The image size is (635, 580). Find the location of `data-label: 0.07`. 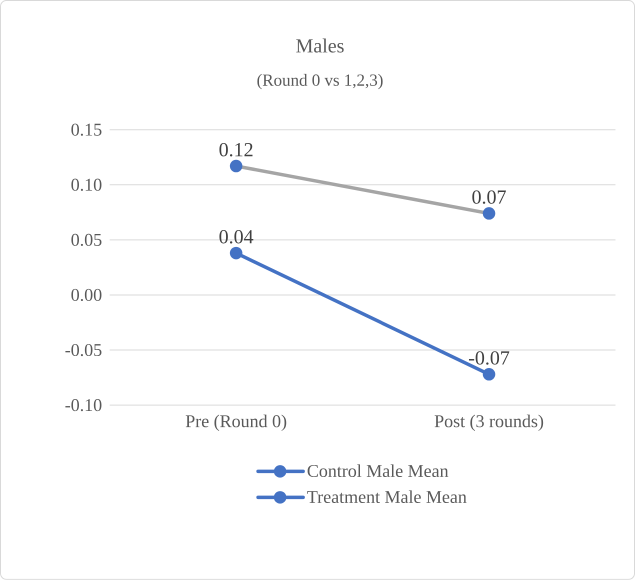

data-label: 0.07 is located at coordinates (489, 197).